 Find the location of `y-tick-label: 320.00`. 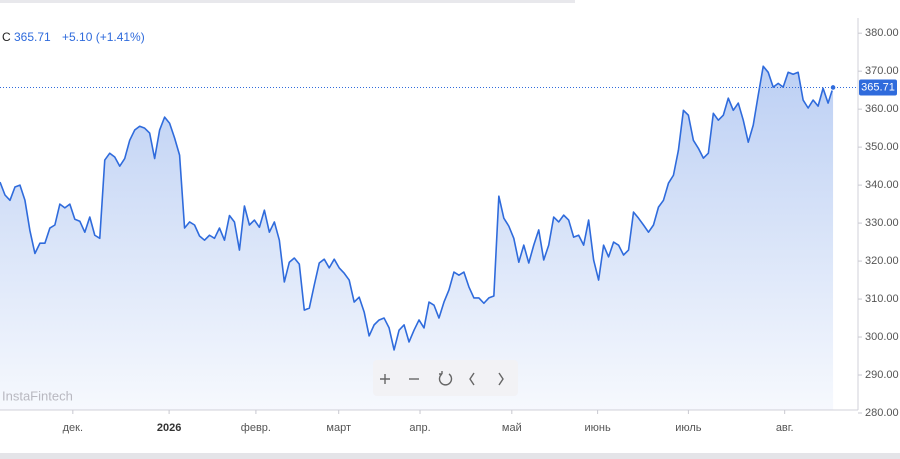

y-tick-label: 320.00 is located at coordinates (882, 261).